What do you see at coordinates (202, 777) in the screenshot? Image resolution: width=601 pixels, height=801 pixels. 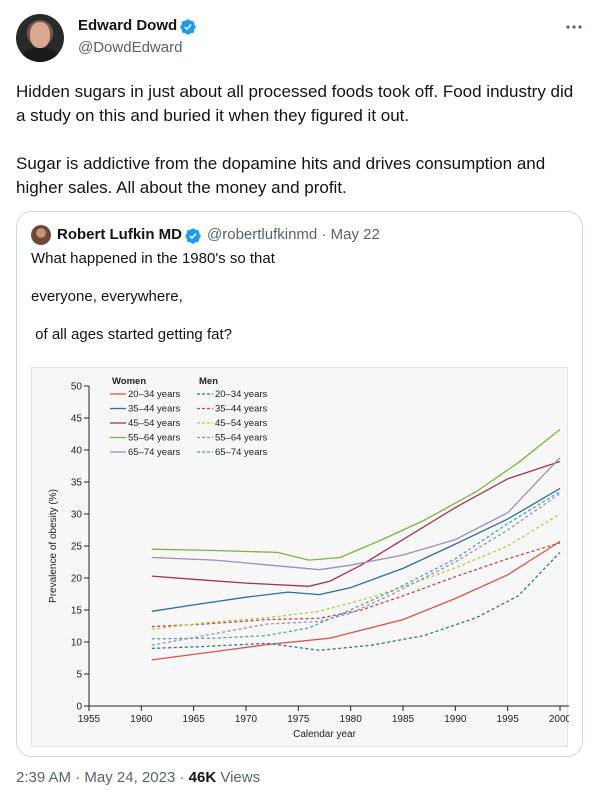 I see `views-count: 46K` at bounding box center [202, 777].